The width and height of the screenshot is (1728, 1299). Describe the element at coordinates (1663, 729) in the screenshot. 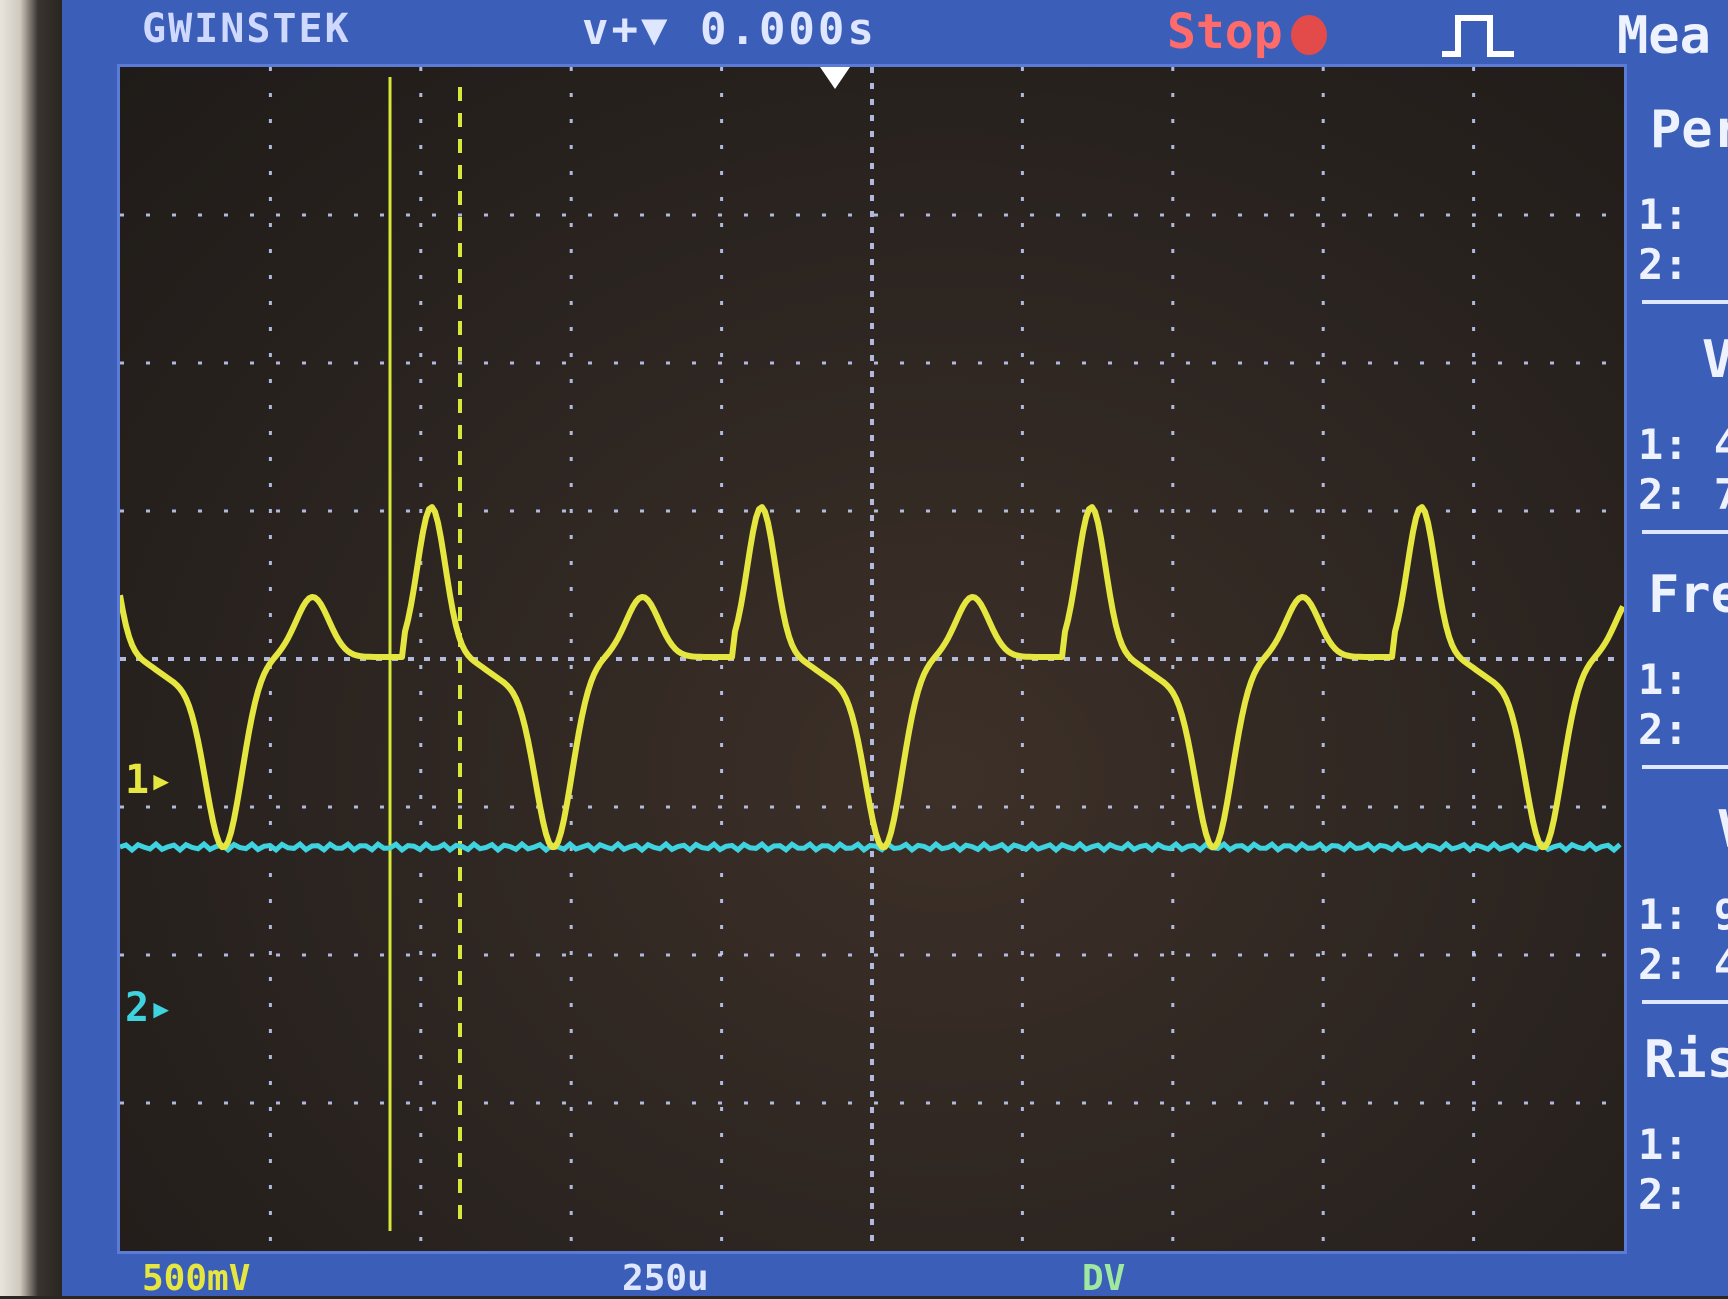

I see `meas-freq-ch2: 2:` at that location.